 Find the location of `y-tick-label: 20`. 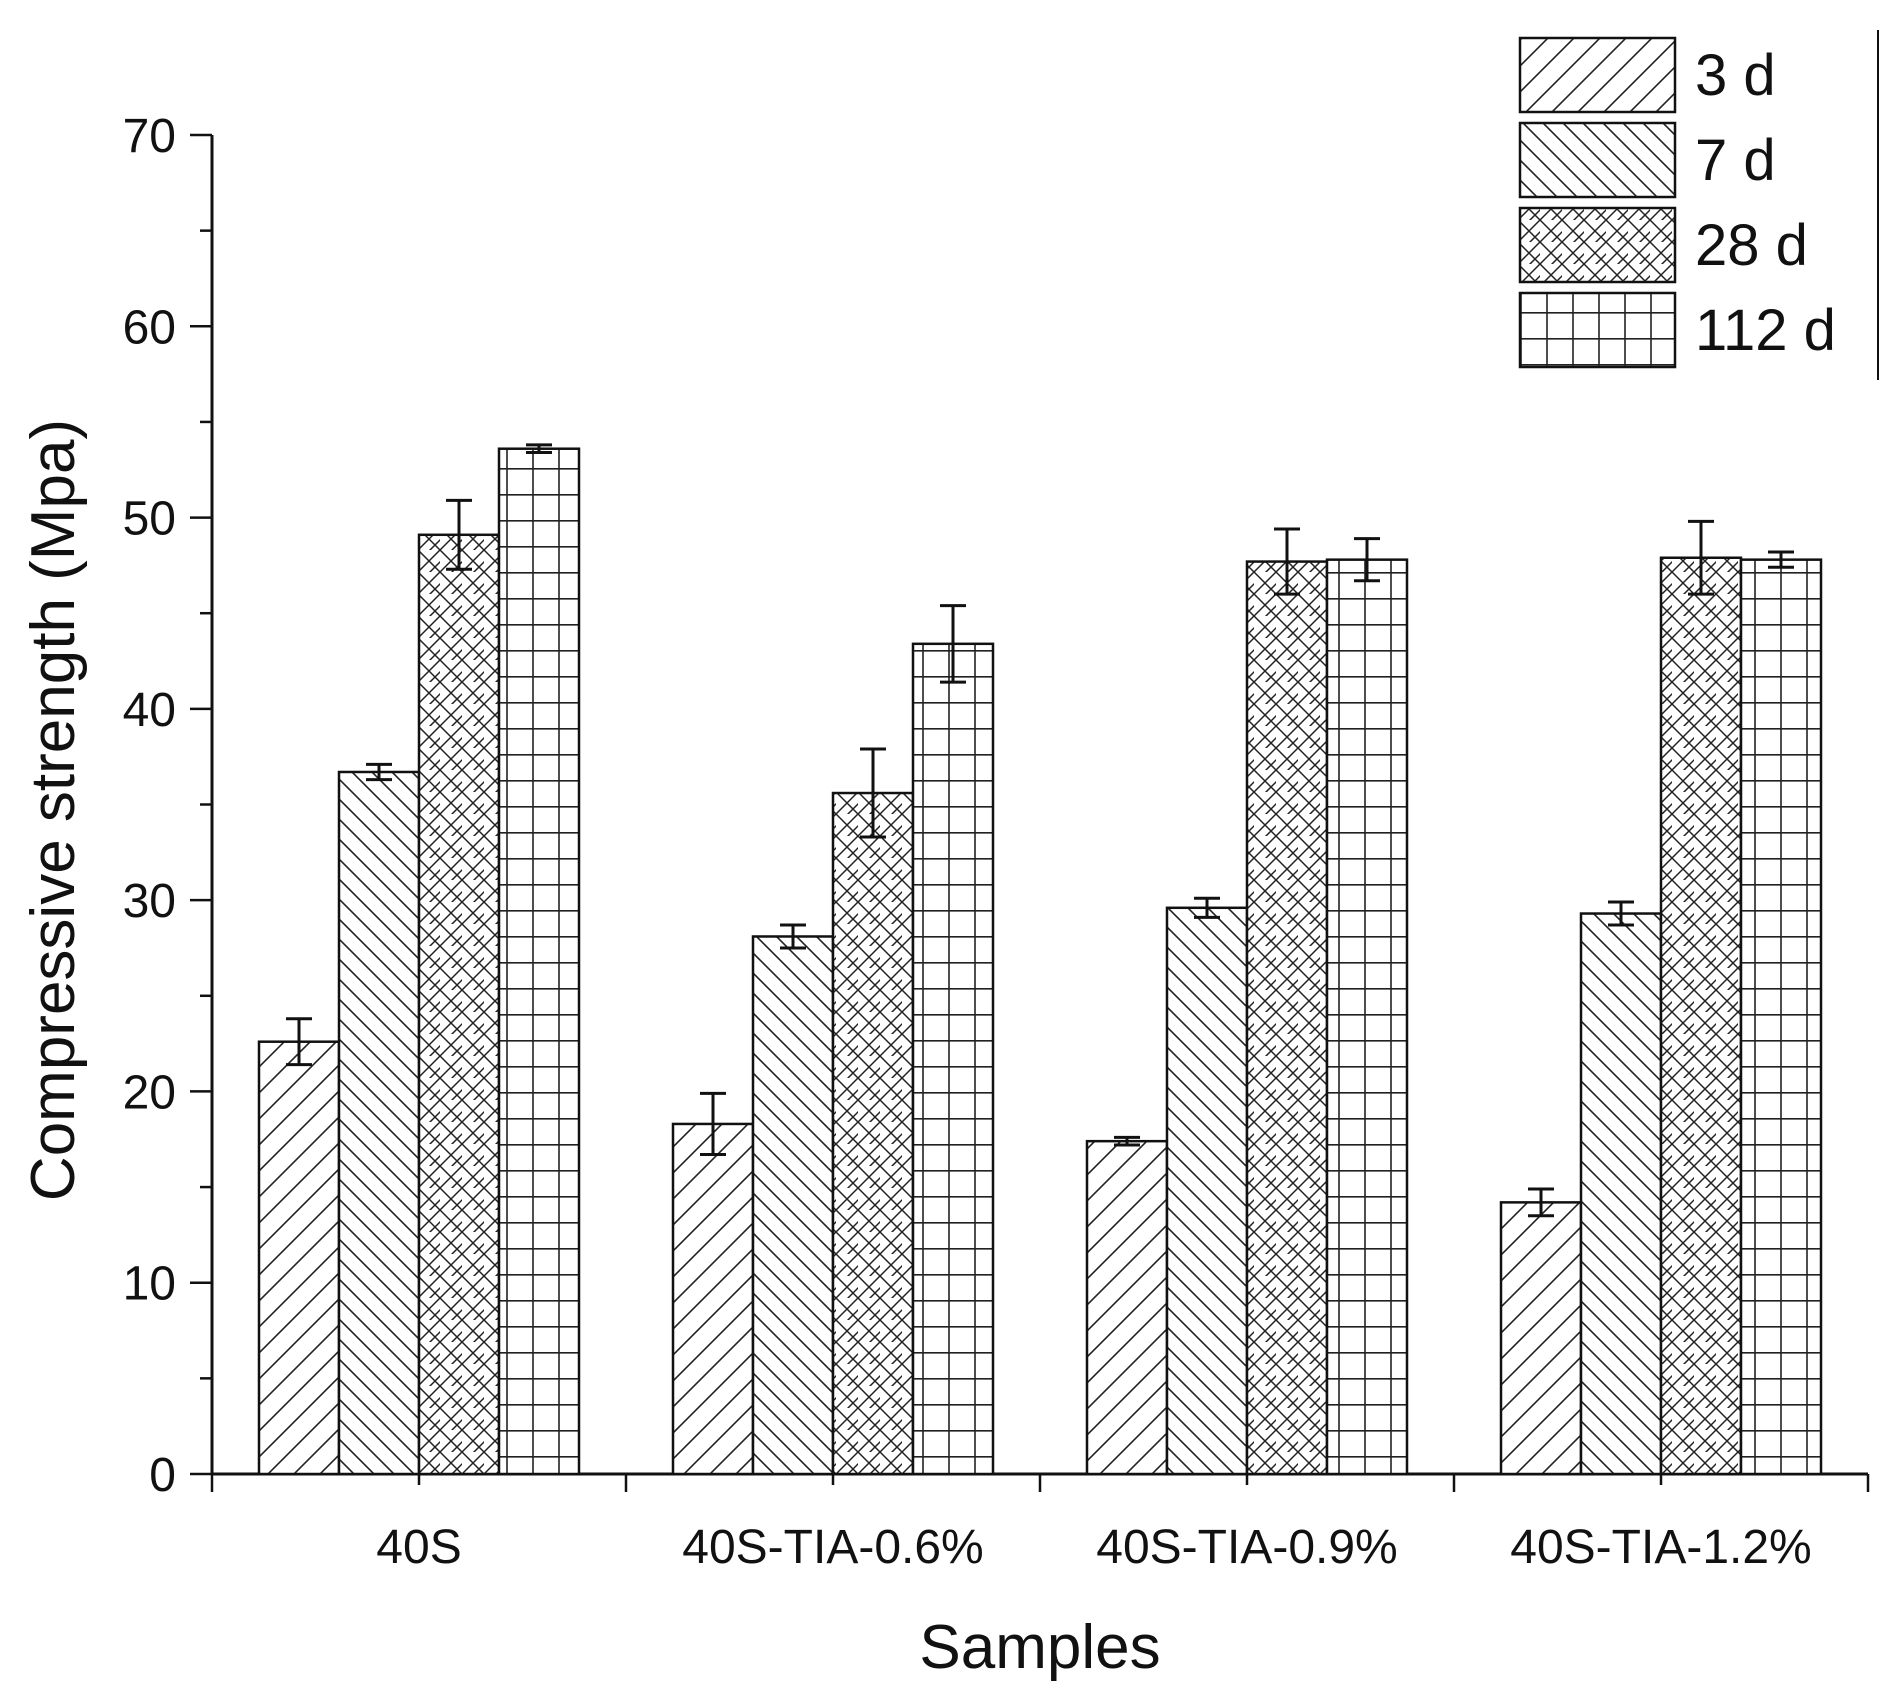

y-tick-label: 20 is located at coordinates (149, 1092).